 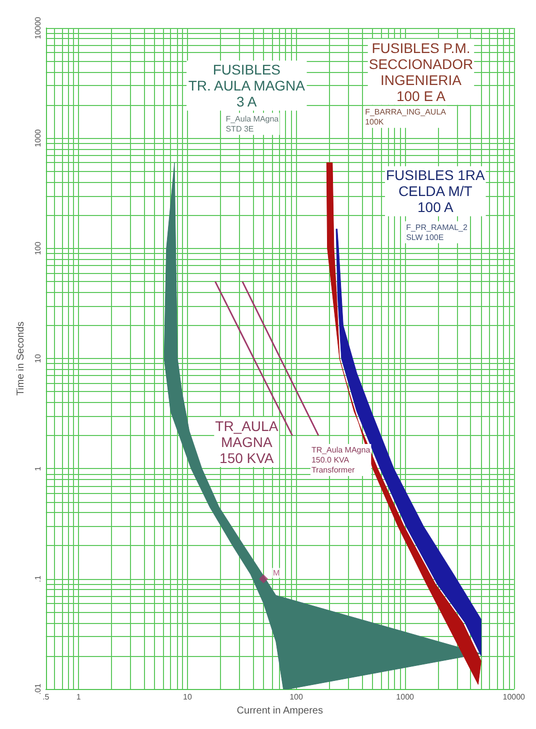 What do you see at coordinates (247, 86) in the screenshot?
I see `annotation: FUSIBLES TR. AULA MAGNA 3 A` at bounding box center [247, 86].